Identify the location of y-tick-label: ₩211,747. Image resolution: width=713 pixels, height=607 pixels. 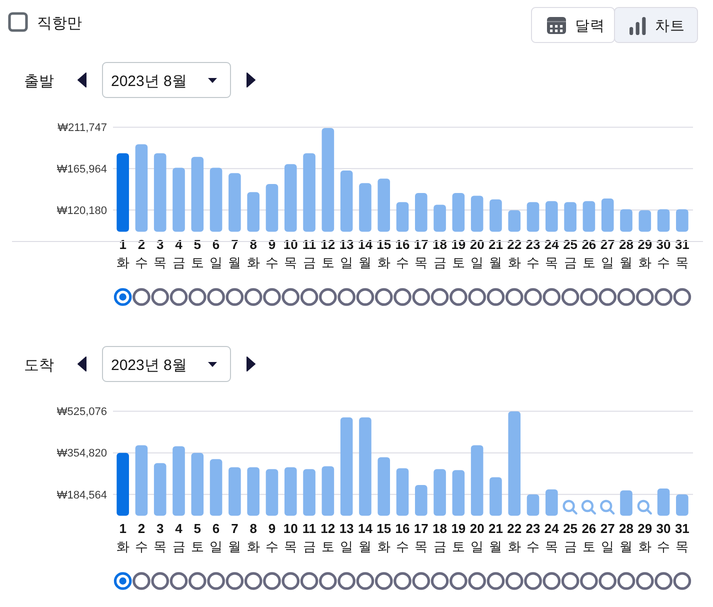
(82, 128).